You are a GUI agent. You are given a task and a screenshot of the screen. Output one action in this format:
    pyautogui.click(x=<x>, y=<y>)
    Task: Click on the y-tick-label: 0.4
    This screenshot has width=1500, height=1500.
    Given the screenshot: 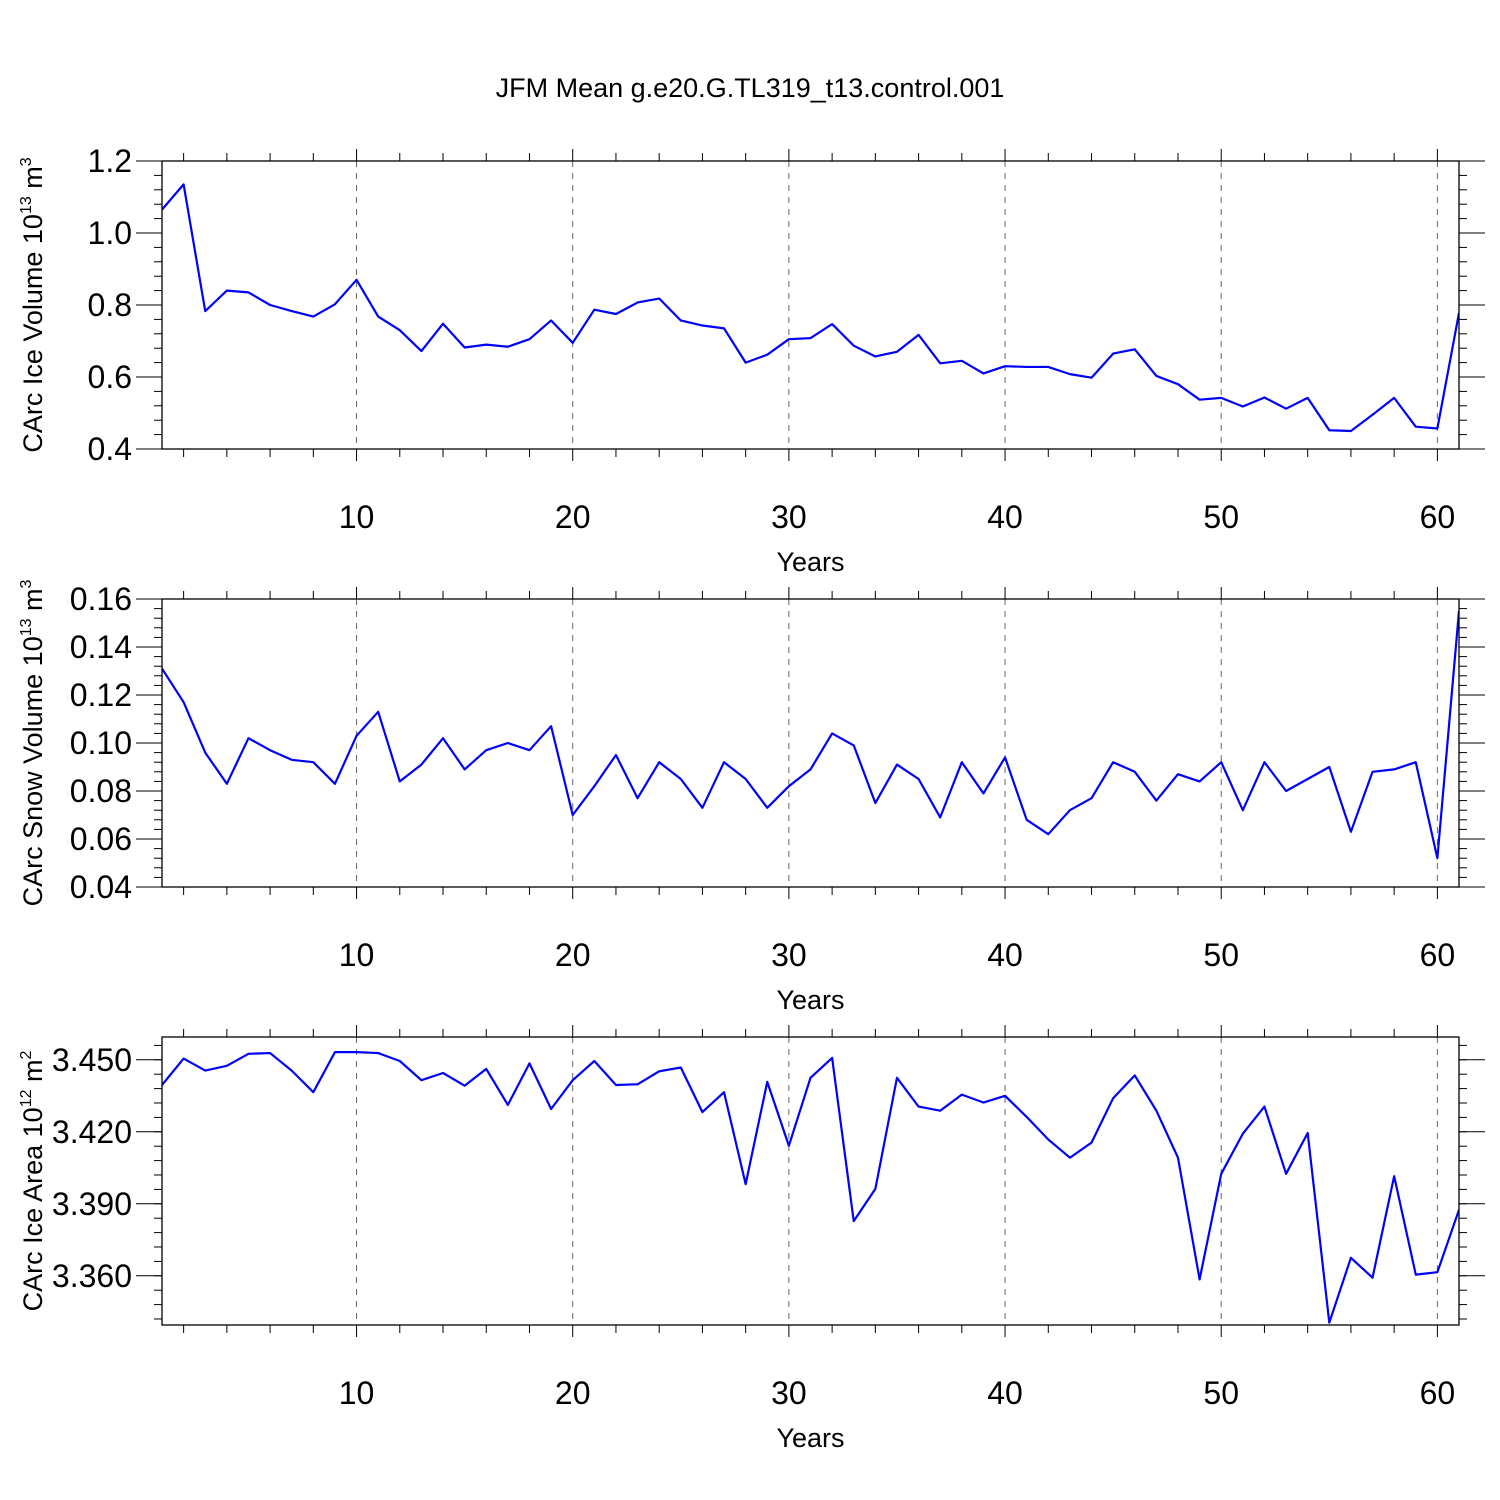 What is the action you would take?
    pyautogui.click(x=110, y=449)
    